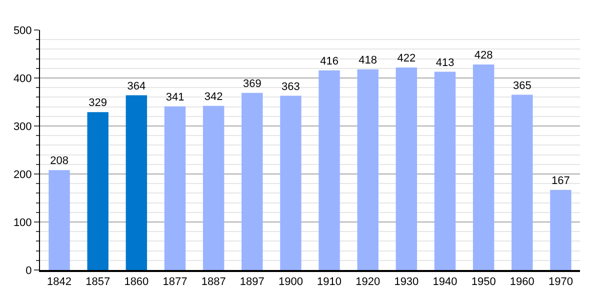 Image resolution: width=600 pixels, height=300 pixels. I want to click on x-tick-label: 1940, so click(445, 282).